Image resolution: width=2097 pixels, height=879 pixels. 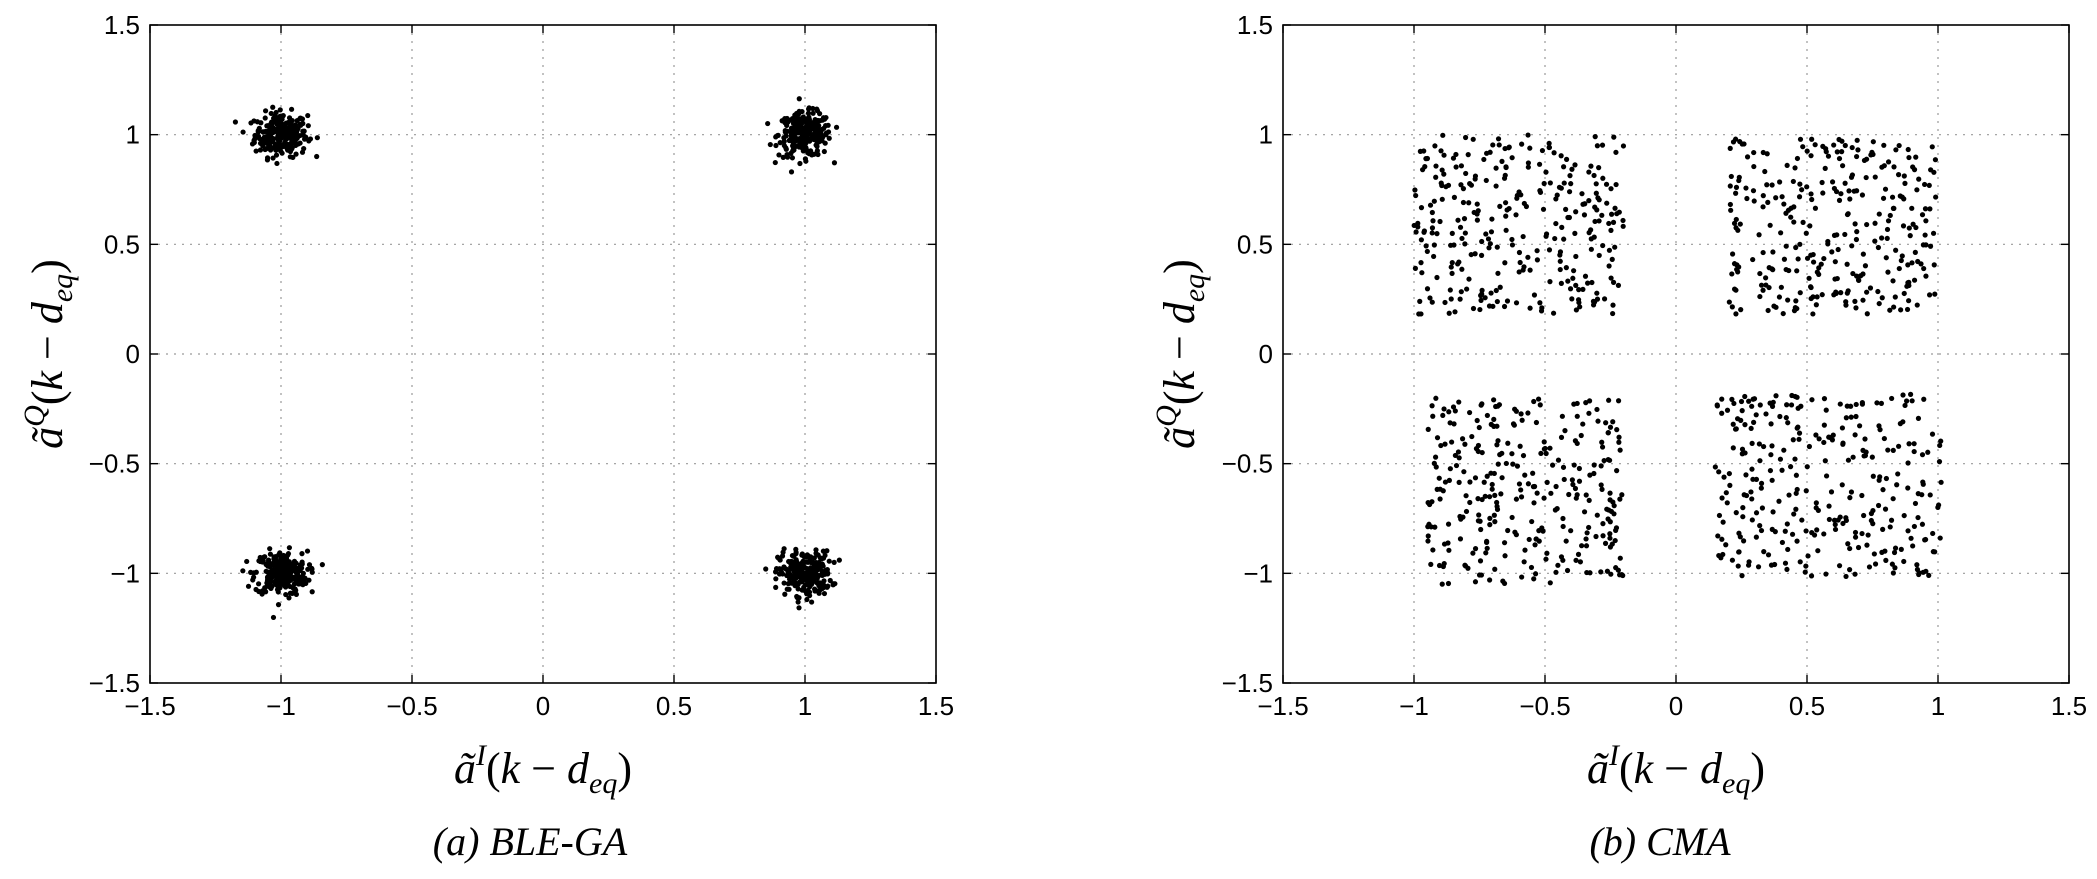 What do you see at coordinates (543, 769) in the screenshot?
I see `x-axis-label: ãI(k − deq)` at bounding box center [543, 769].